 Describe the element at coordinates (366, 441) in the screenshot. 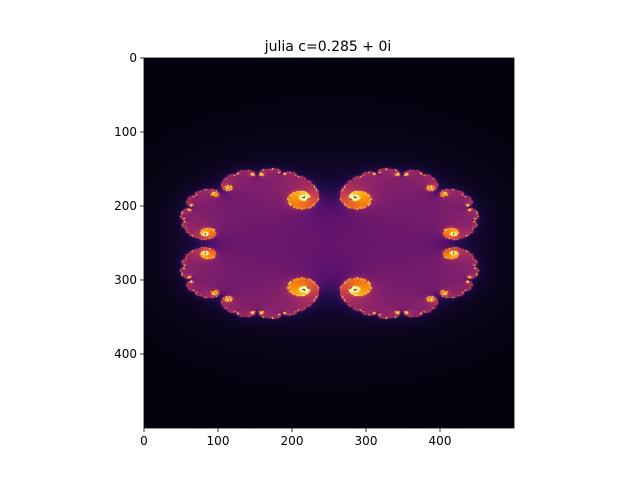

I see `x-tick-label: 300` at that location.